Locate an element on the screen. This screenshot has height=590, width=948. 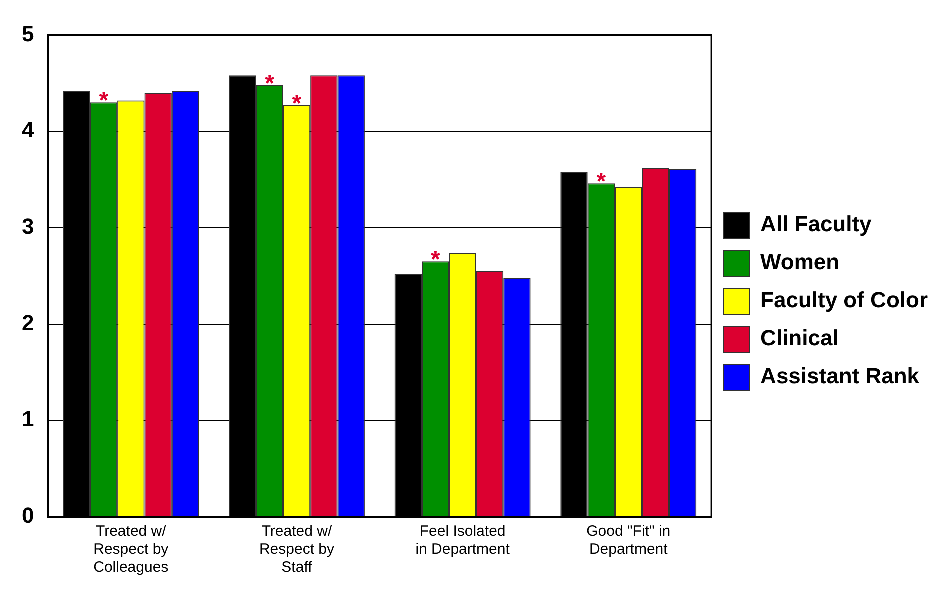
x-tick-label: Treated w/ Respect by Staff is located at coordinates (297, 549).